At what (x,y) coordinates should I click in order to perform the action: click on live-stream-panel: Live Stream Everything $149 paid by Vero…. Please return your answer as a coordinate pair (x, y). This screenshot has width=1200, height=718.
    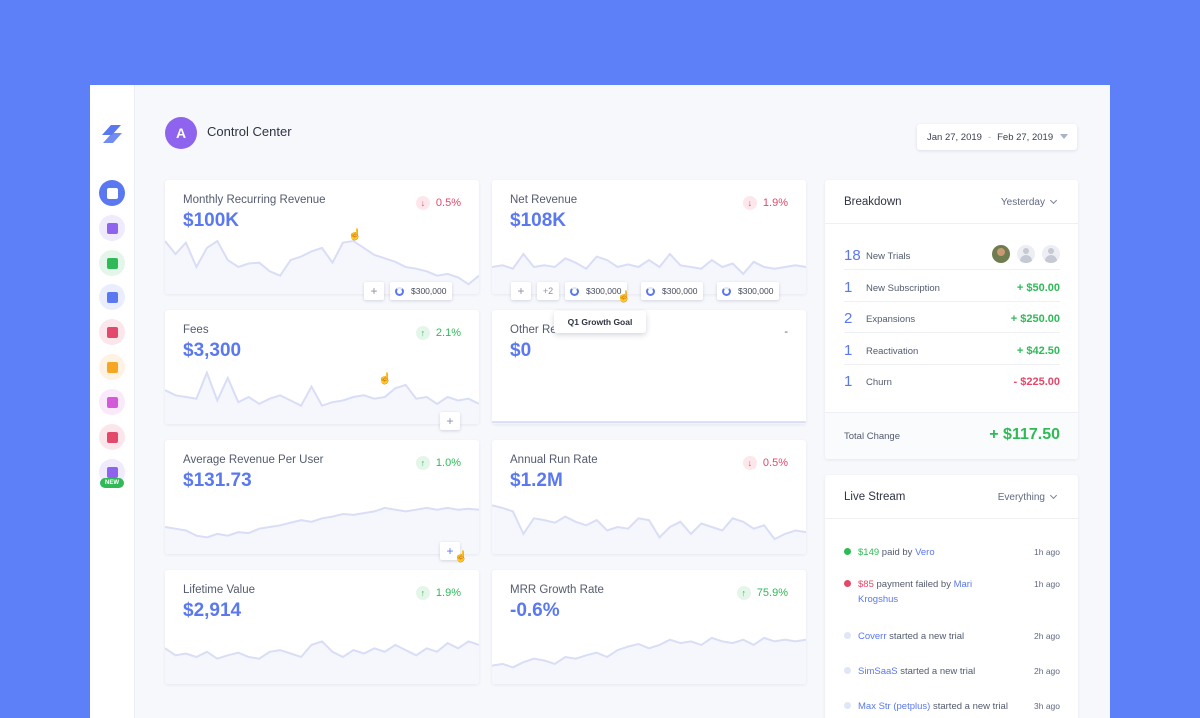
    Looking at the image, I should click on (951, 596).